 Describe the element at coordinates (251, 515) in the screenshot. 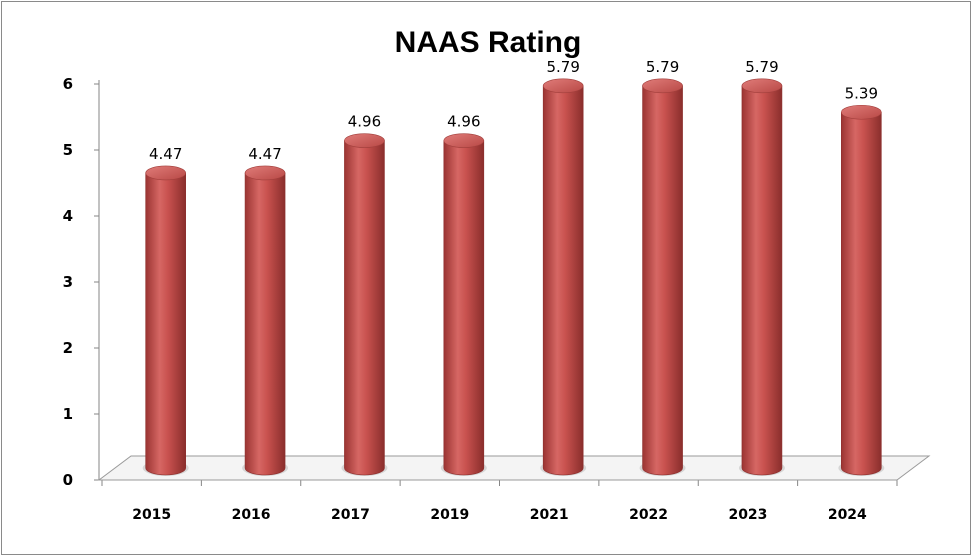

I see `x-tick-label: 2016` at that location.